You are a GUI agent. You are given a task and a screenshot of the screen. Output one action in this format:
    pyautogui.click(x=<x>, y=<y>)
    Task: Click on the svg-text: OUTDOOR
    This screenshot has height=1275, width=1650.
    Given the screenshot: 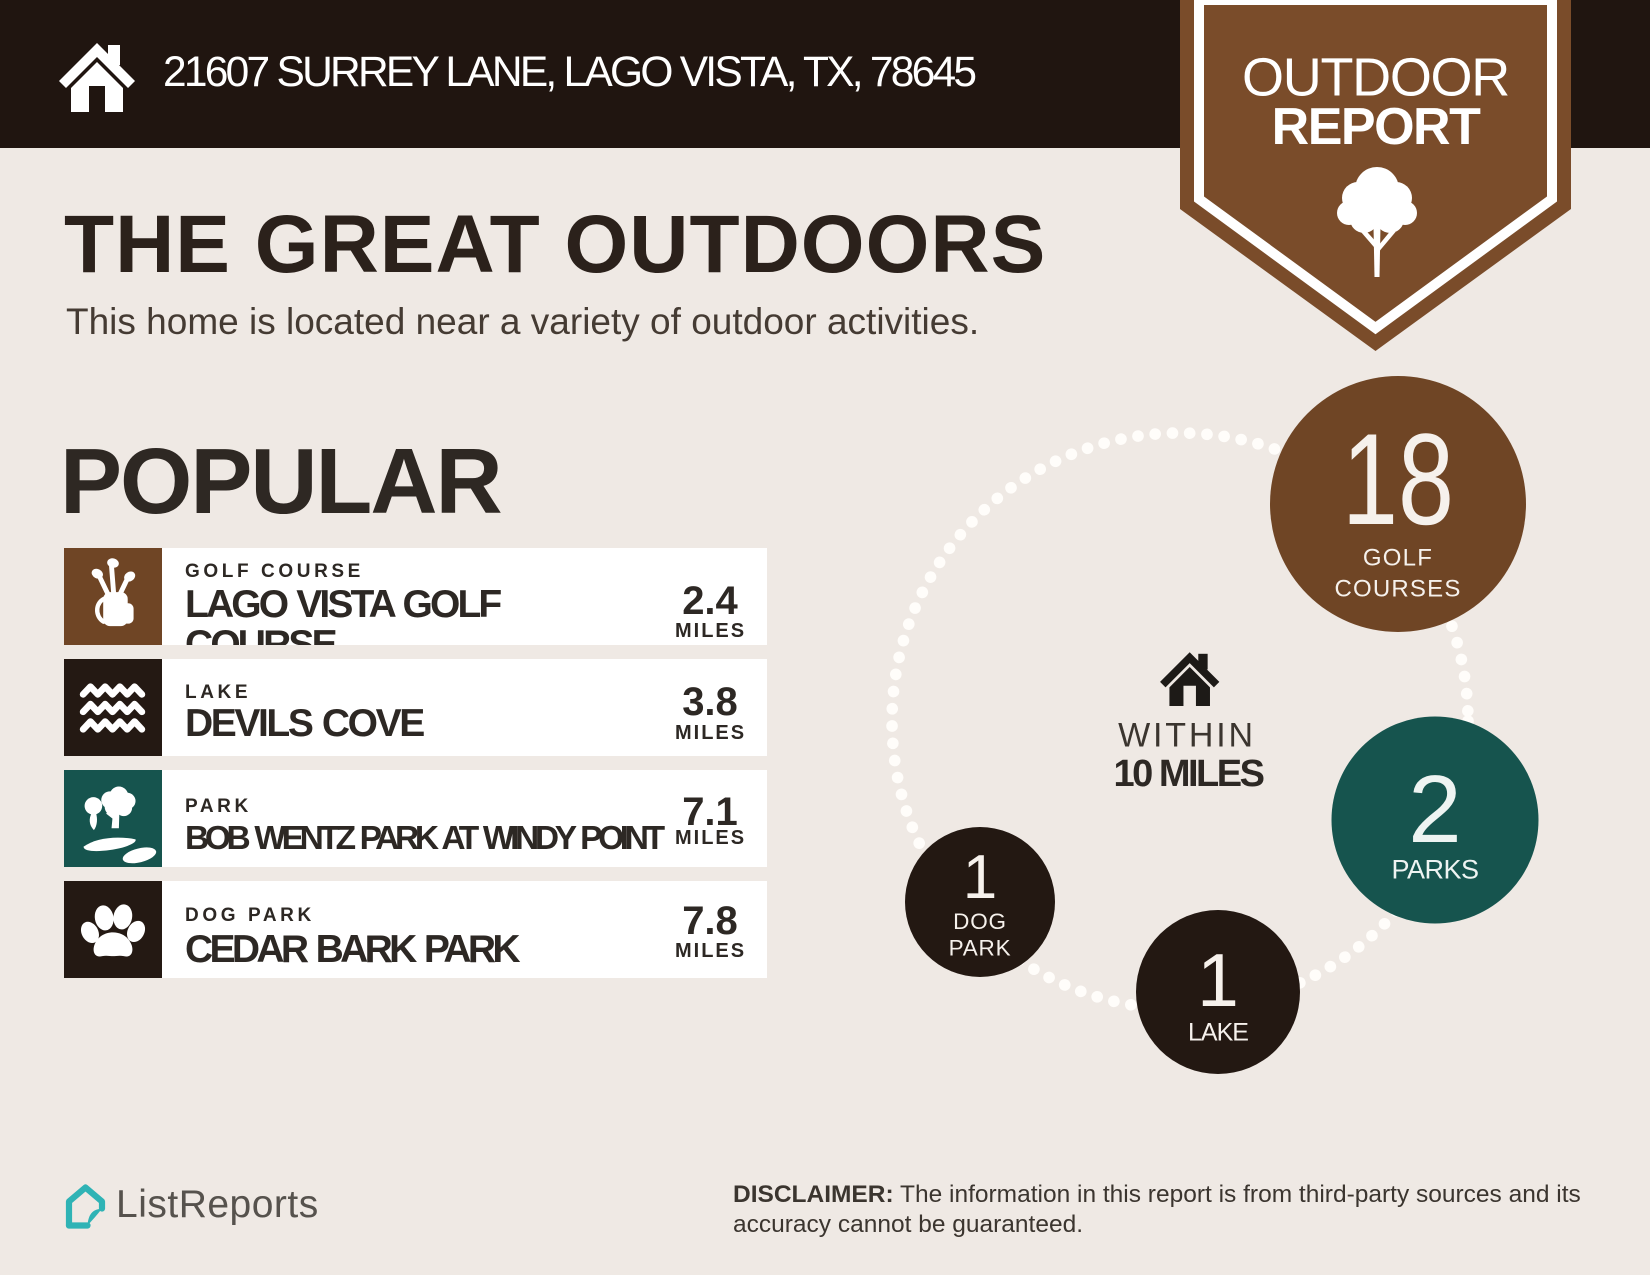 What is the action you would take?
    pyautogui.click(x=1375, y=78)
    